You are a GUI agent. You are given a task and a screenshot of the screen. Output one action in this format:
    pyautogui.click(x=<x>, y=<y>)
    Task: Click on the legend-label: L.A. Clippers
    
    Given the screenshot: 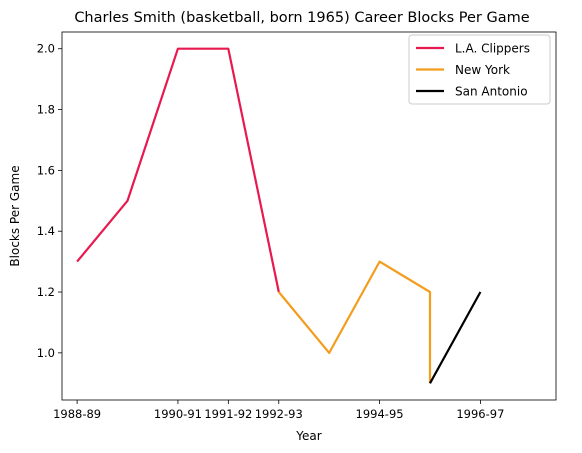 What is the action you would take?
    pyautogui.click(x=492, y=49)
    